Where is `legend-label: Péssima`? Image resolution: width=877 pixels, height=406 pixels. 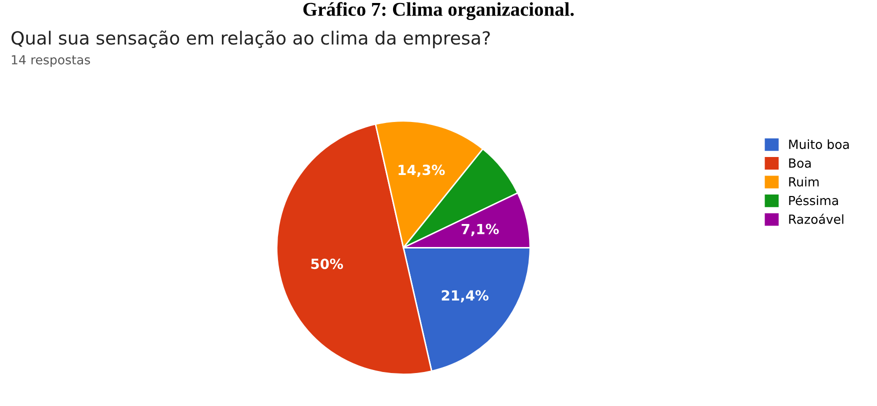
legend-label: Péssima is located at coordinates (813, 200).